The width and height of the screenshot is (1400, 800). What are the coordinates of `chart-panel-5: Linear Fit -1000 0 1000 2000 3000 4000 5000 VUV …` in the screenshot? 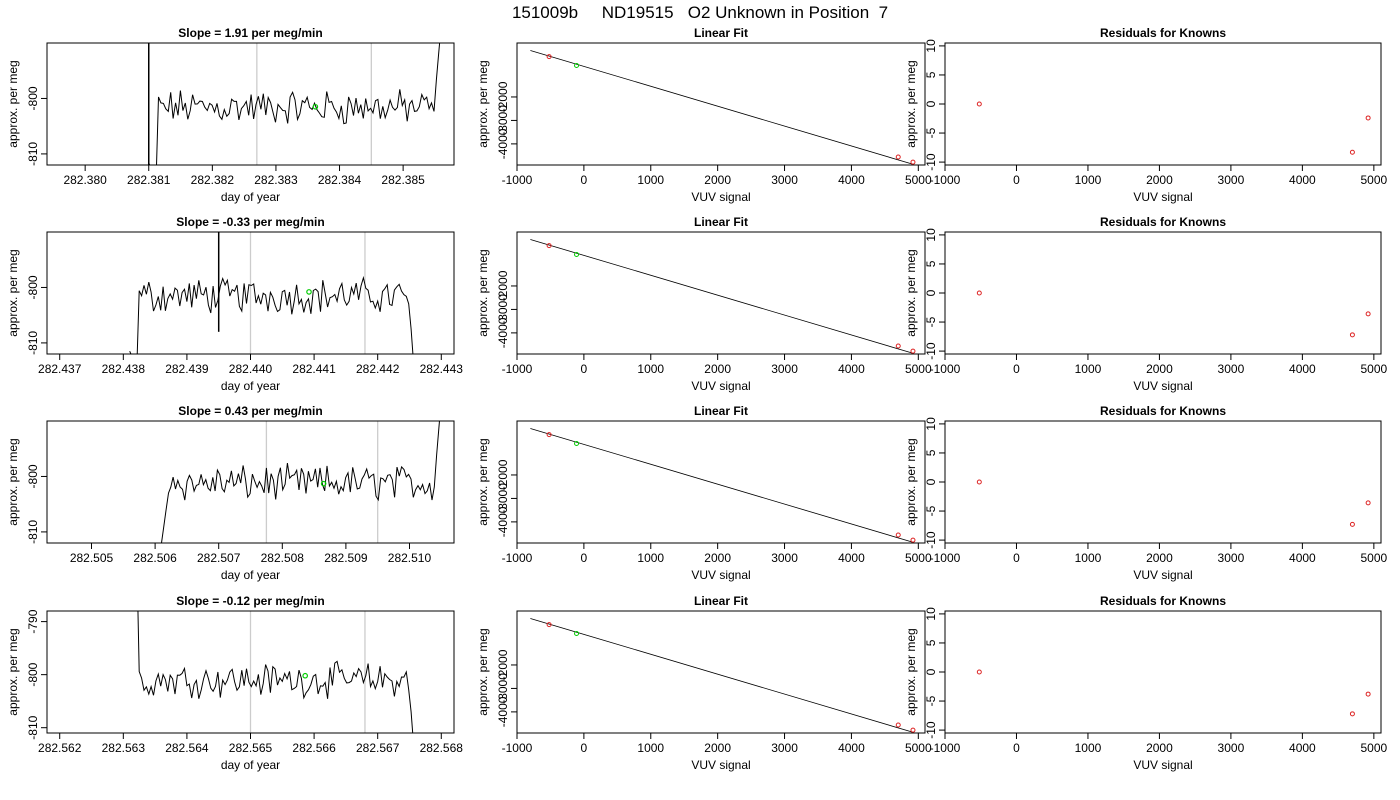 It's located at (704, 304).